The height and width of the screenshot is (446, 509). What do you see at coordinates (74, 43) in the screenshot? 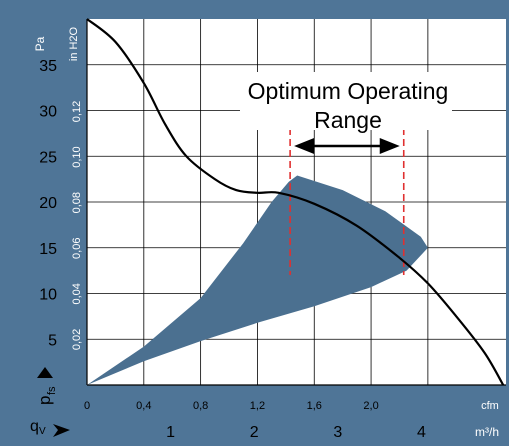
I see `inh2o-unit-label: in H2O` at bounding box center [74, 43].